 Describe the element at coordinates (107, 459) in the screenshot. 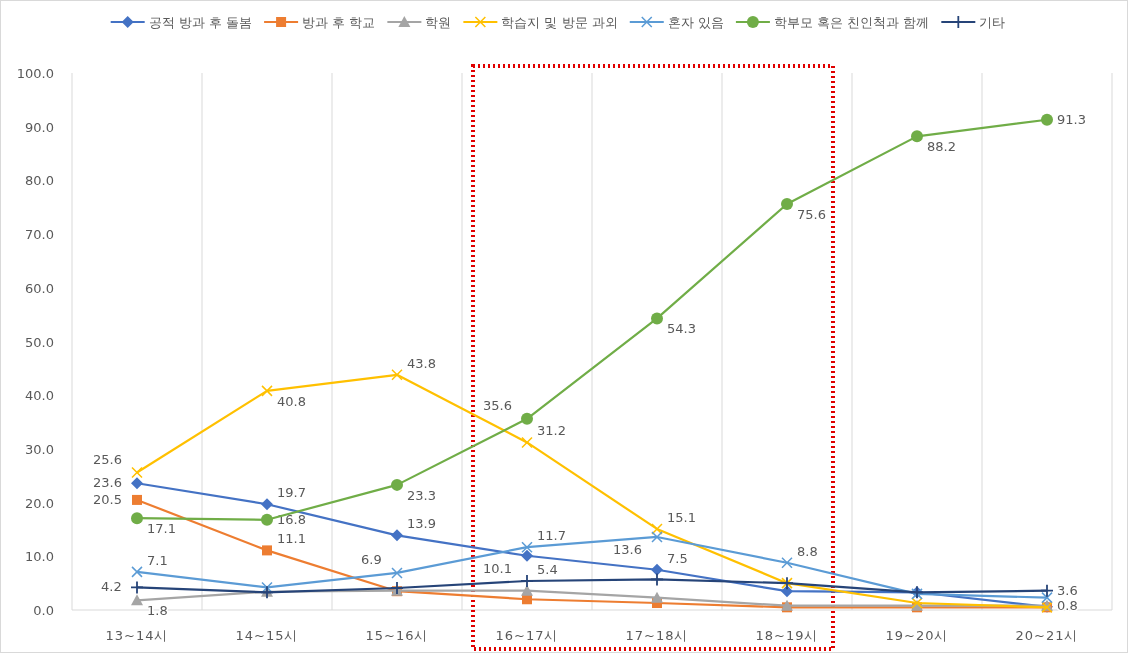

I see `data-label: 25.6` at that location.